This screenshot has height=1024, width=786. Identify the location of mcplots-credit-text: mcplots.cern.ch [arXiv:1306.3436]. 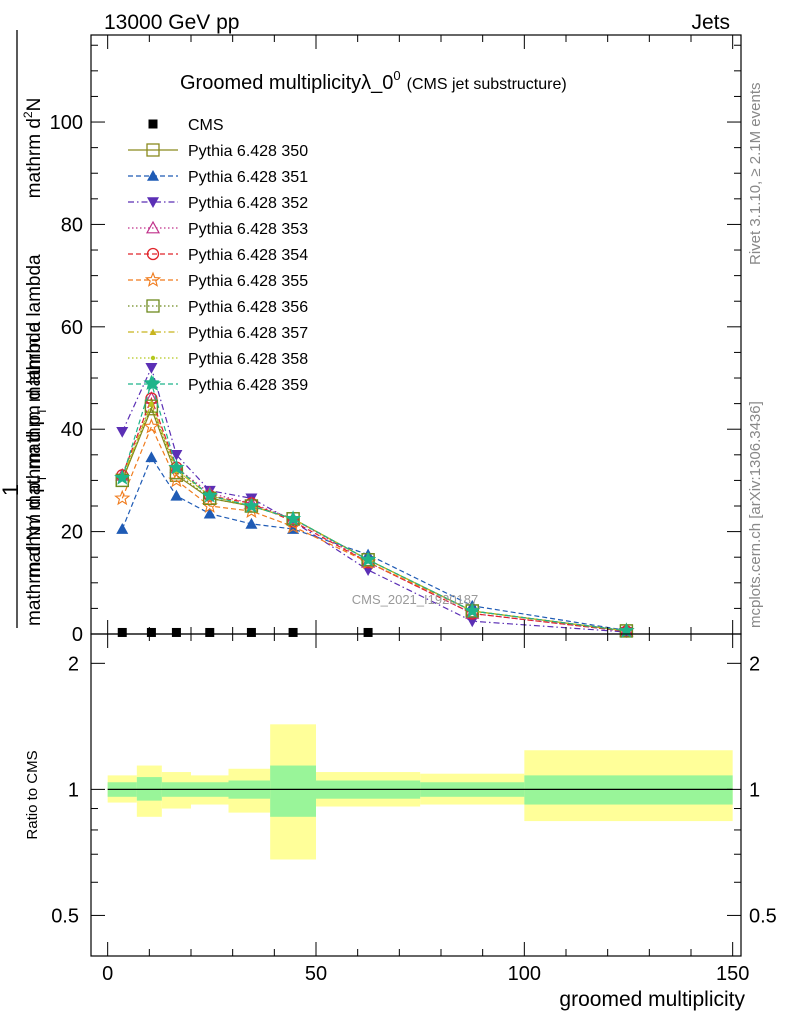
(755, 514).